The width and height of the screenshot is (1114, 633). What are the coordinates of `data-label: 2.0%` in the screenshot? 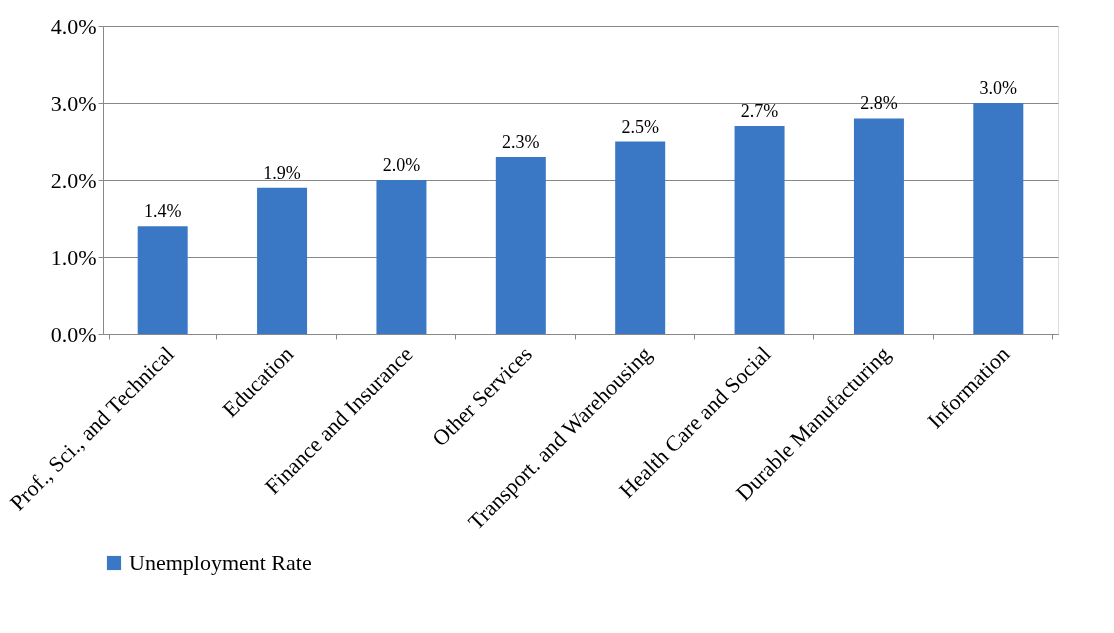 It's located at (401, 165).